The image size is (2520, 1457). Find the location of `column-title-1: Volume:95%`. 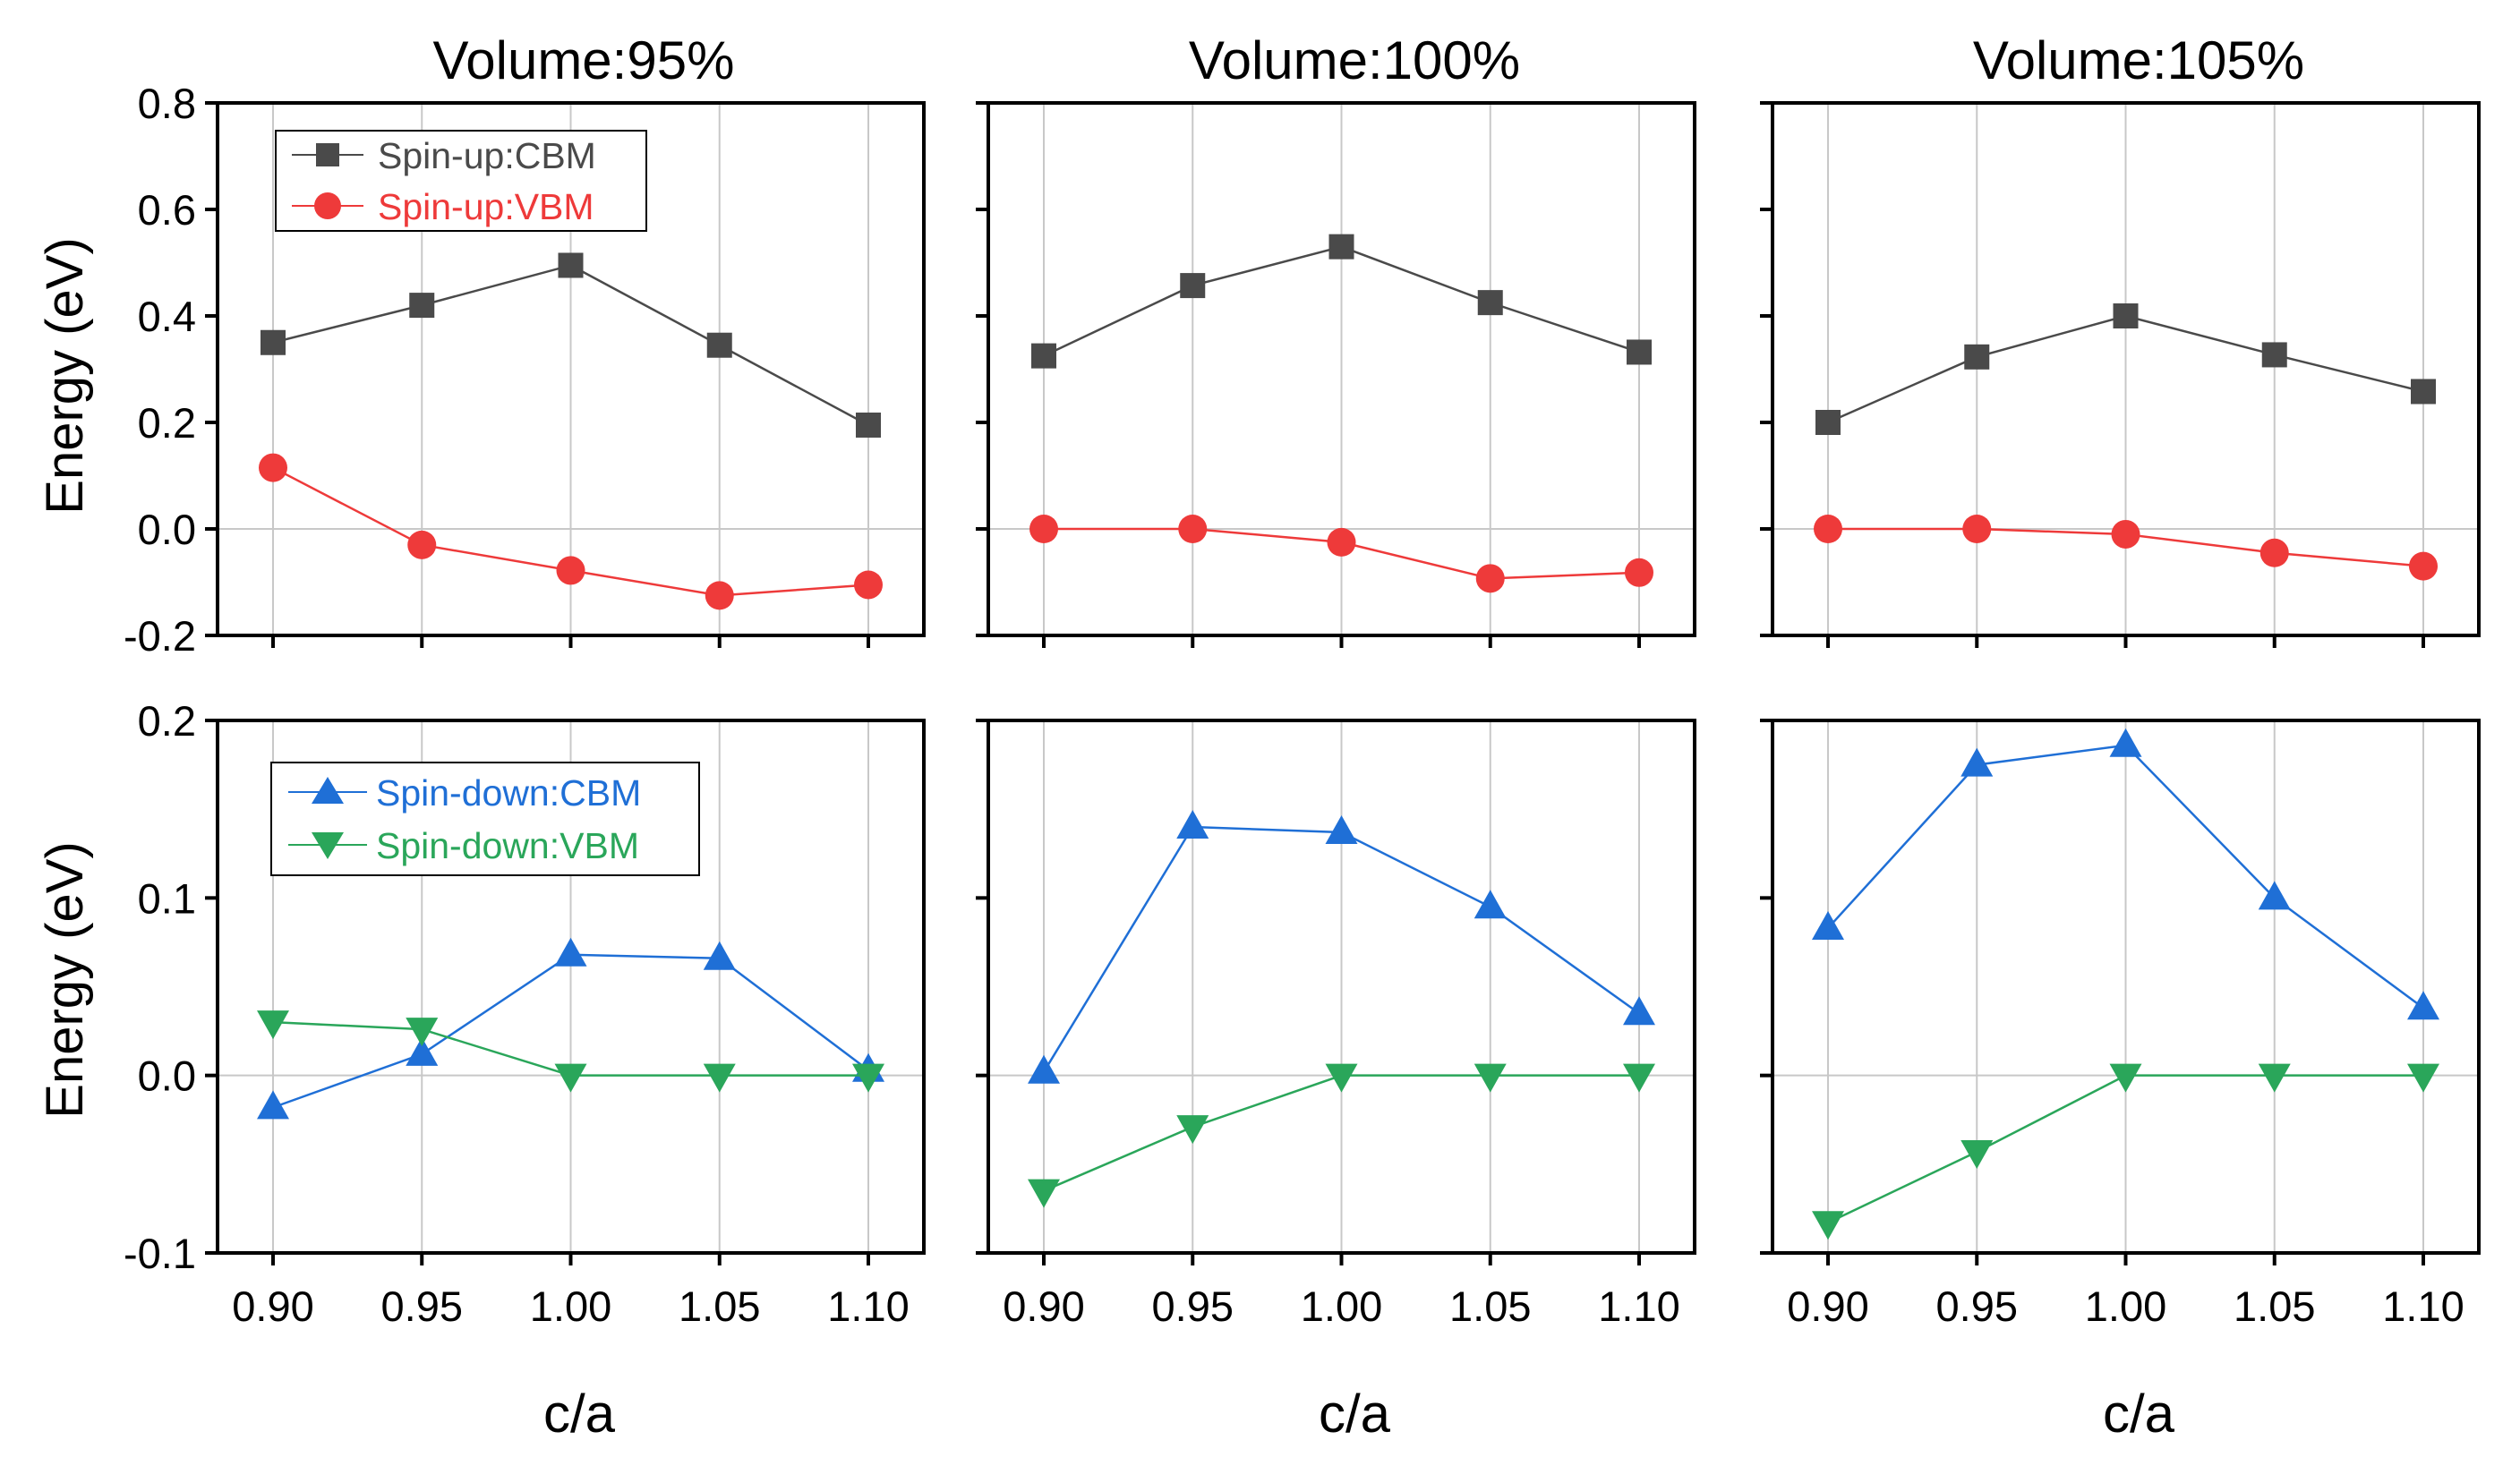

column-title-1: Volume:95% is located at coordinates (584, 60).